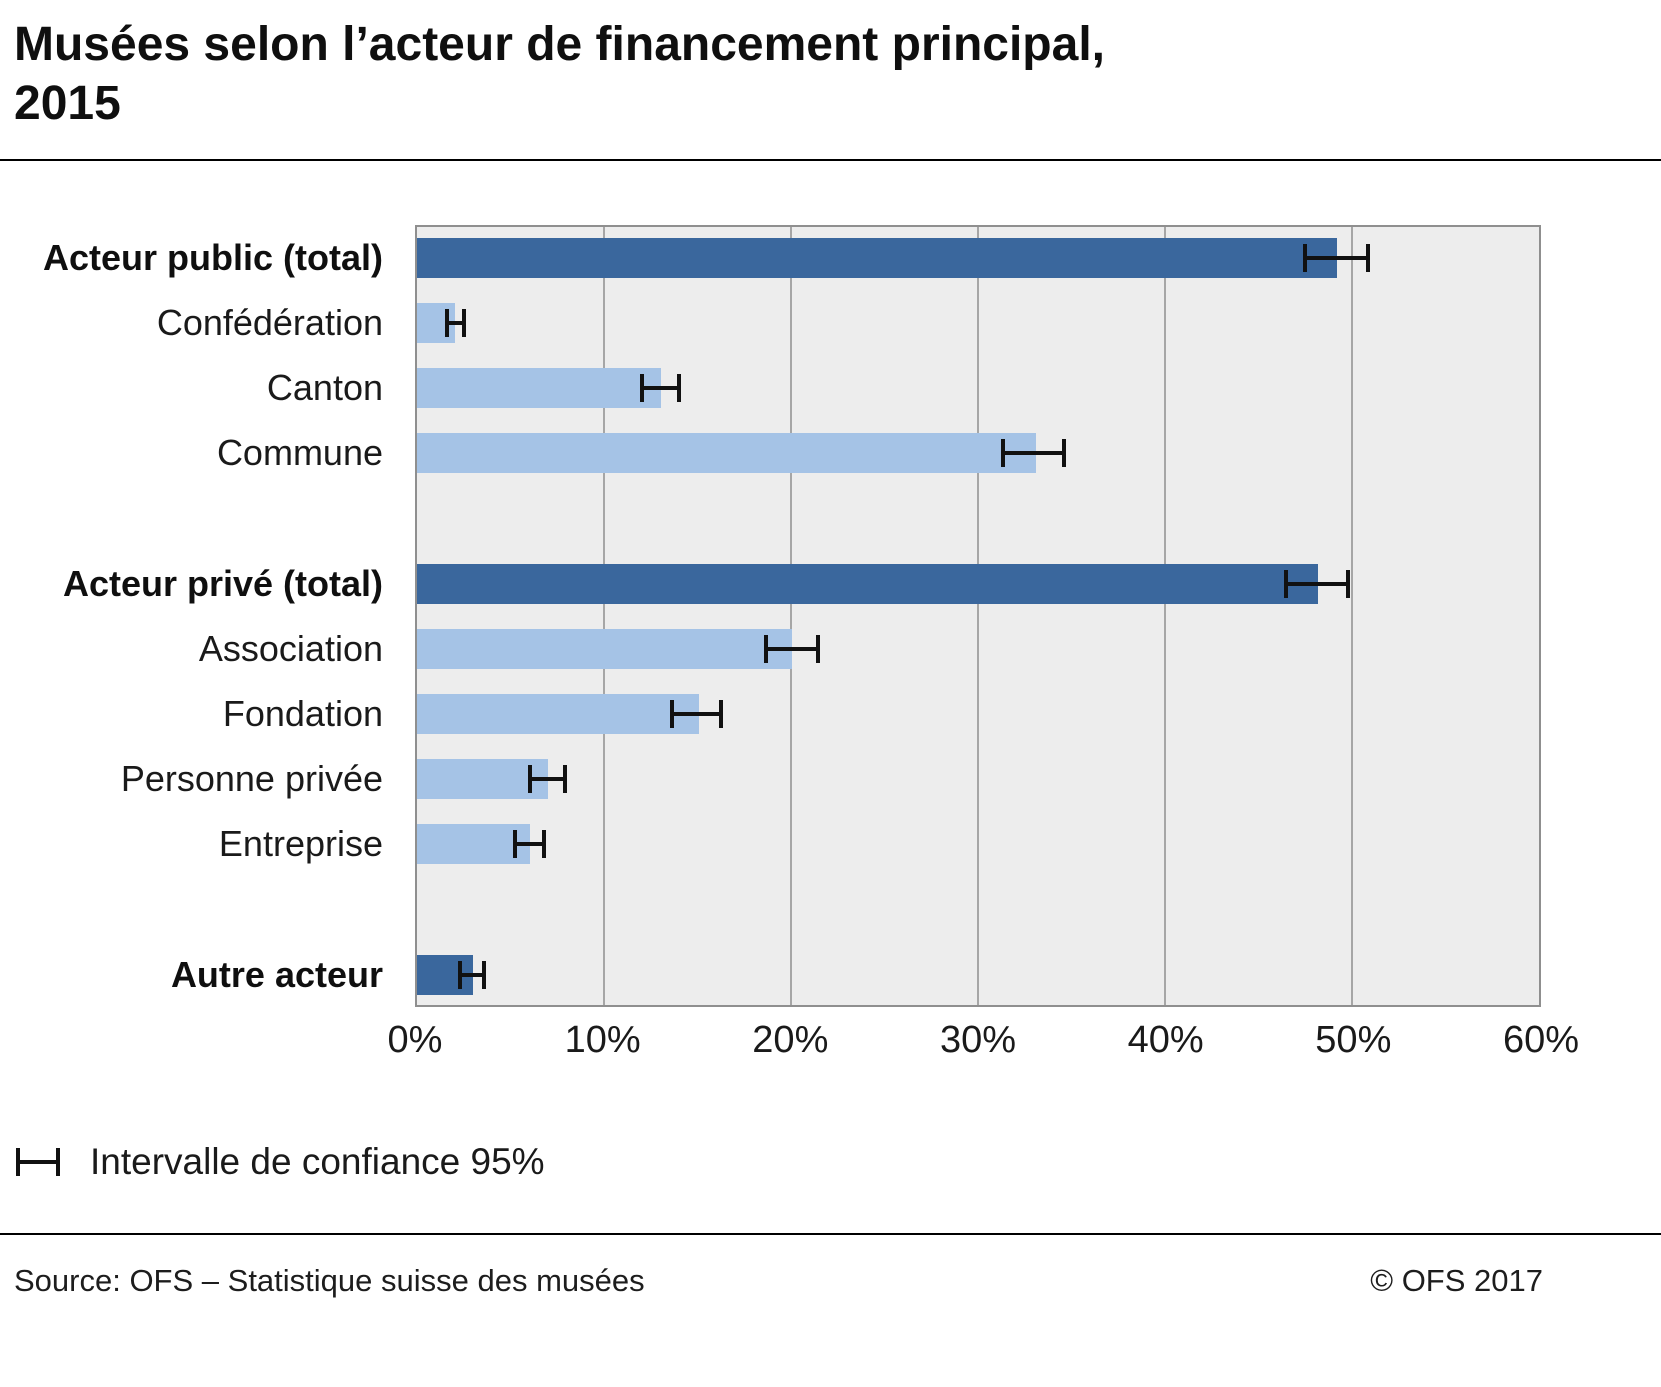  I want to click on chart-row: Entreprise, so click(770, 843).